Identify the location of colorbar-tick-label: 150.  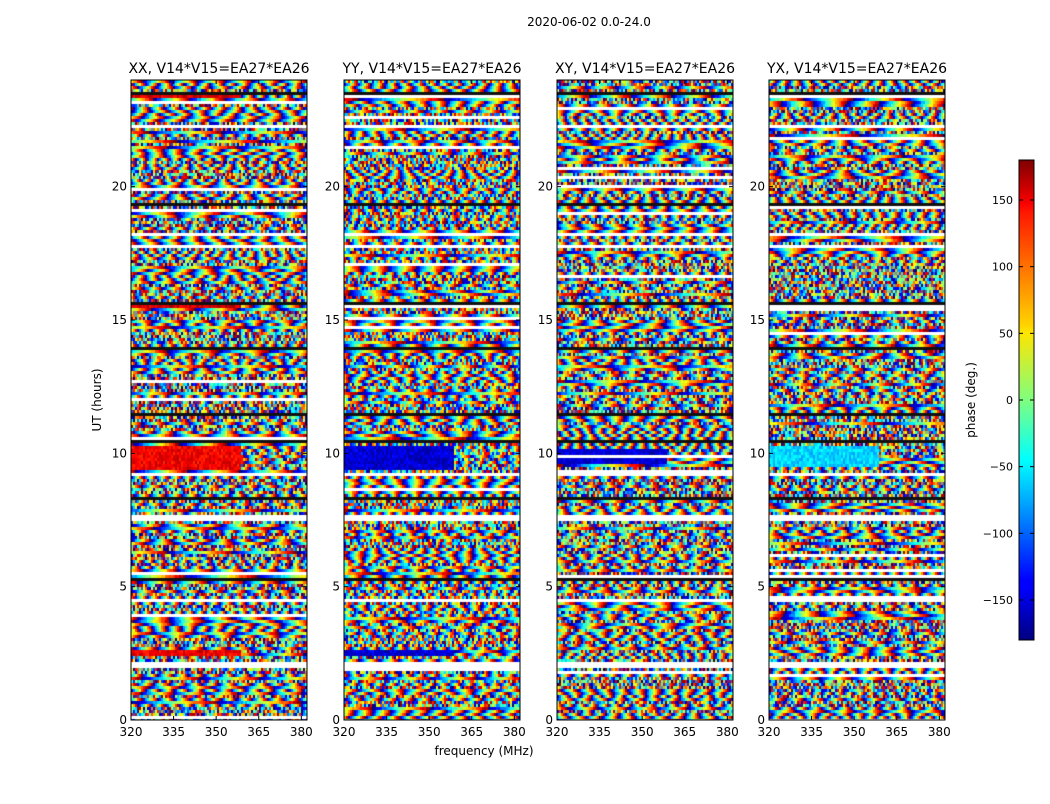
(1002, 200).